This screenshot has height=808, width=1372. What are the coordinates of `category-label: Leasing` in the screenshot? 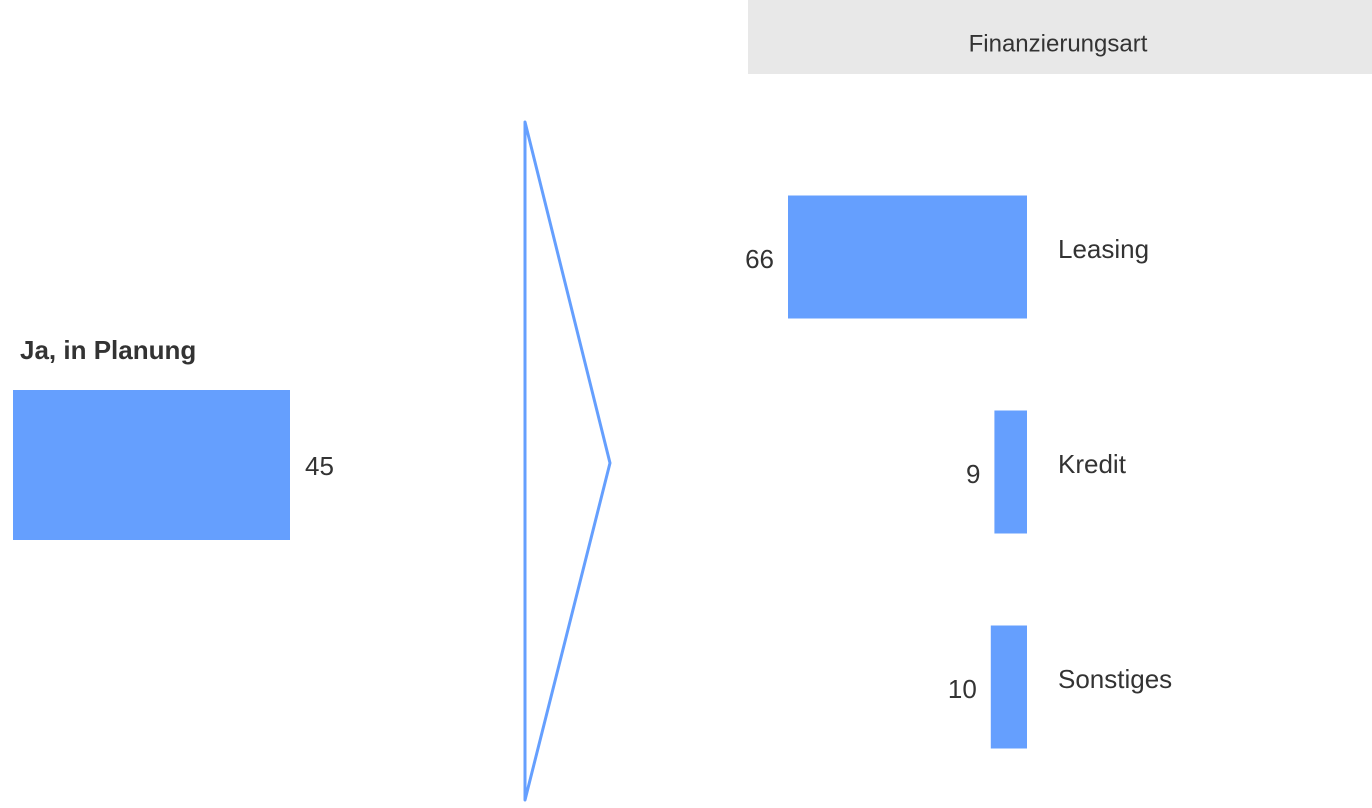 It's located at (1103, 249).